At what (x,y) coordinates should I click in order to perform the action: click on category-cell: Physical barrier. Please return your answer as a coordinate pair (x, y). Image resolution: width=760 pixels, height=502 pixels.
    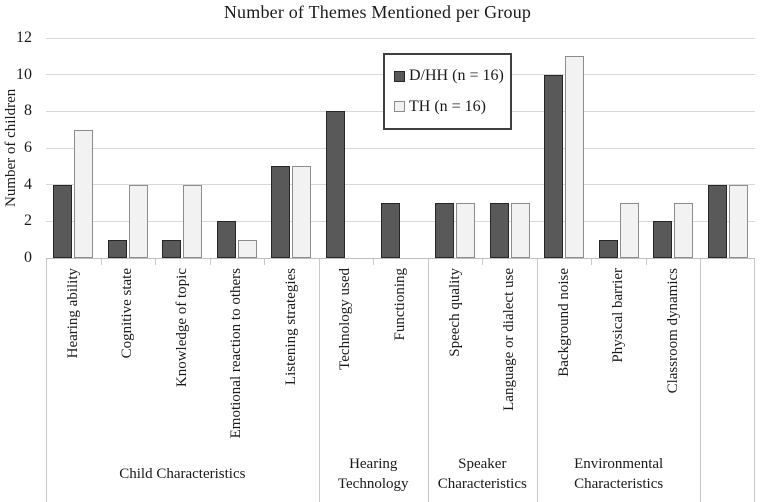
    Looking at the image, I should click on (618, 351).